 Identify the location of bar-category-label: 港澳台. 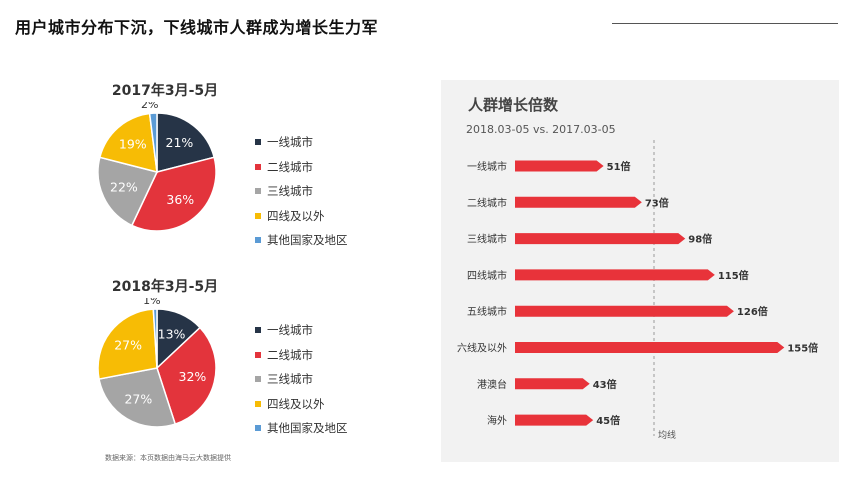
(492, 384).